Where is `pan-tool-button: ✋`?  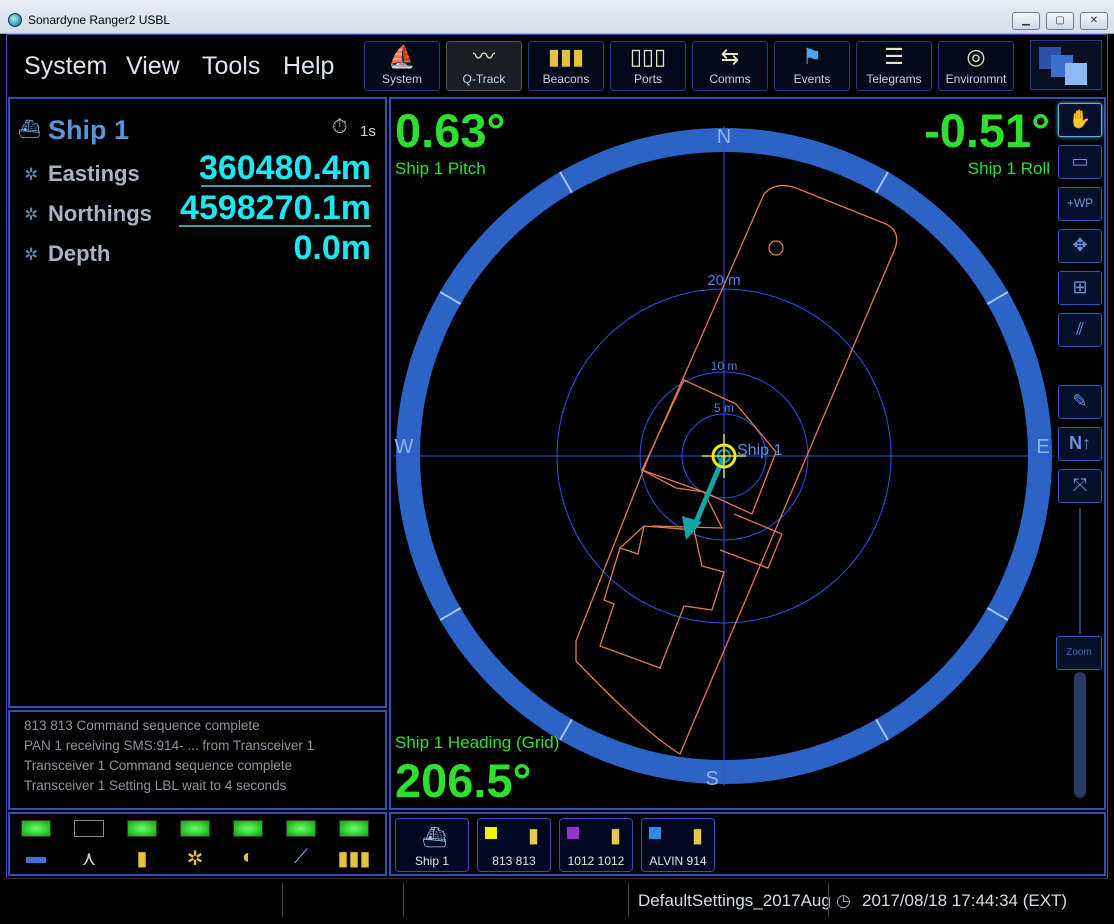 pan-tool-button: ✋ is located at coordinates (1080, 120).